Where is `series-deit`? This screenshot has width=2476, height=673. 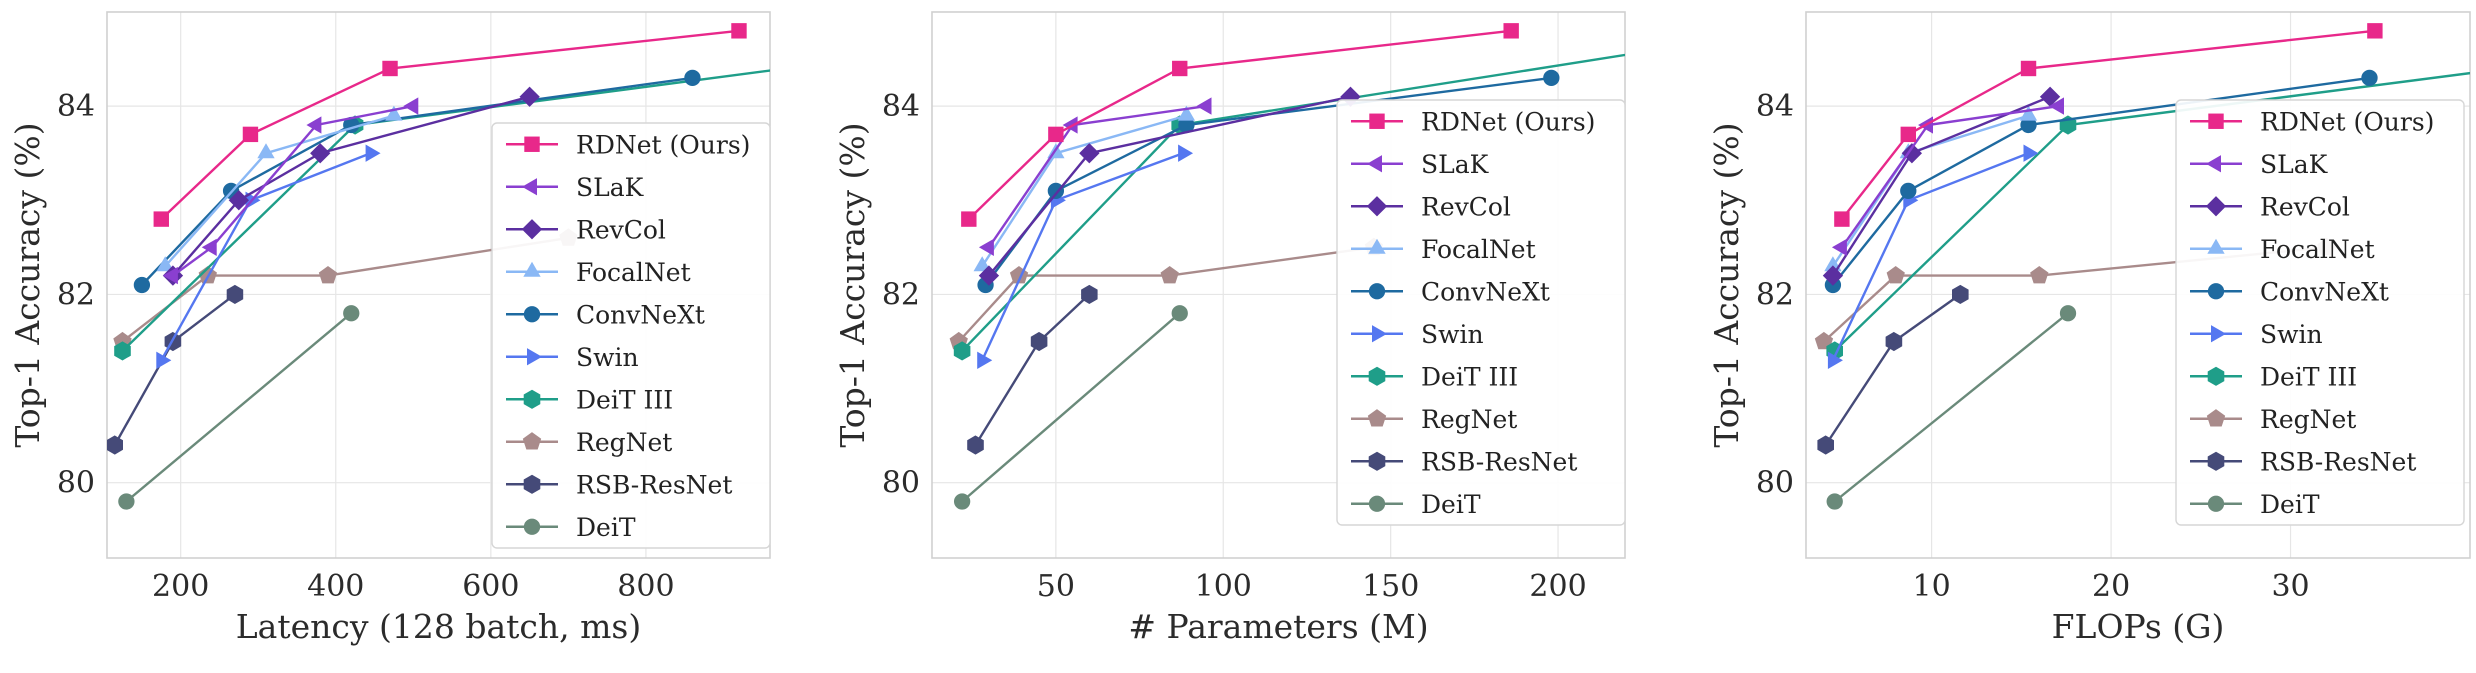 series-deit is located at coordinates (1951, 407).